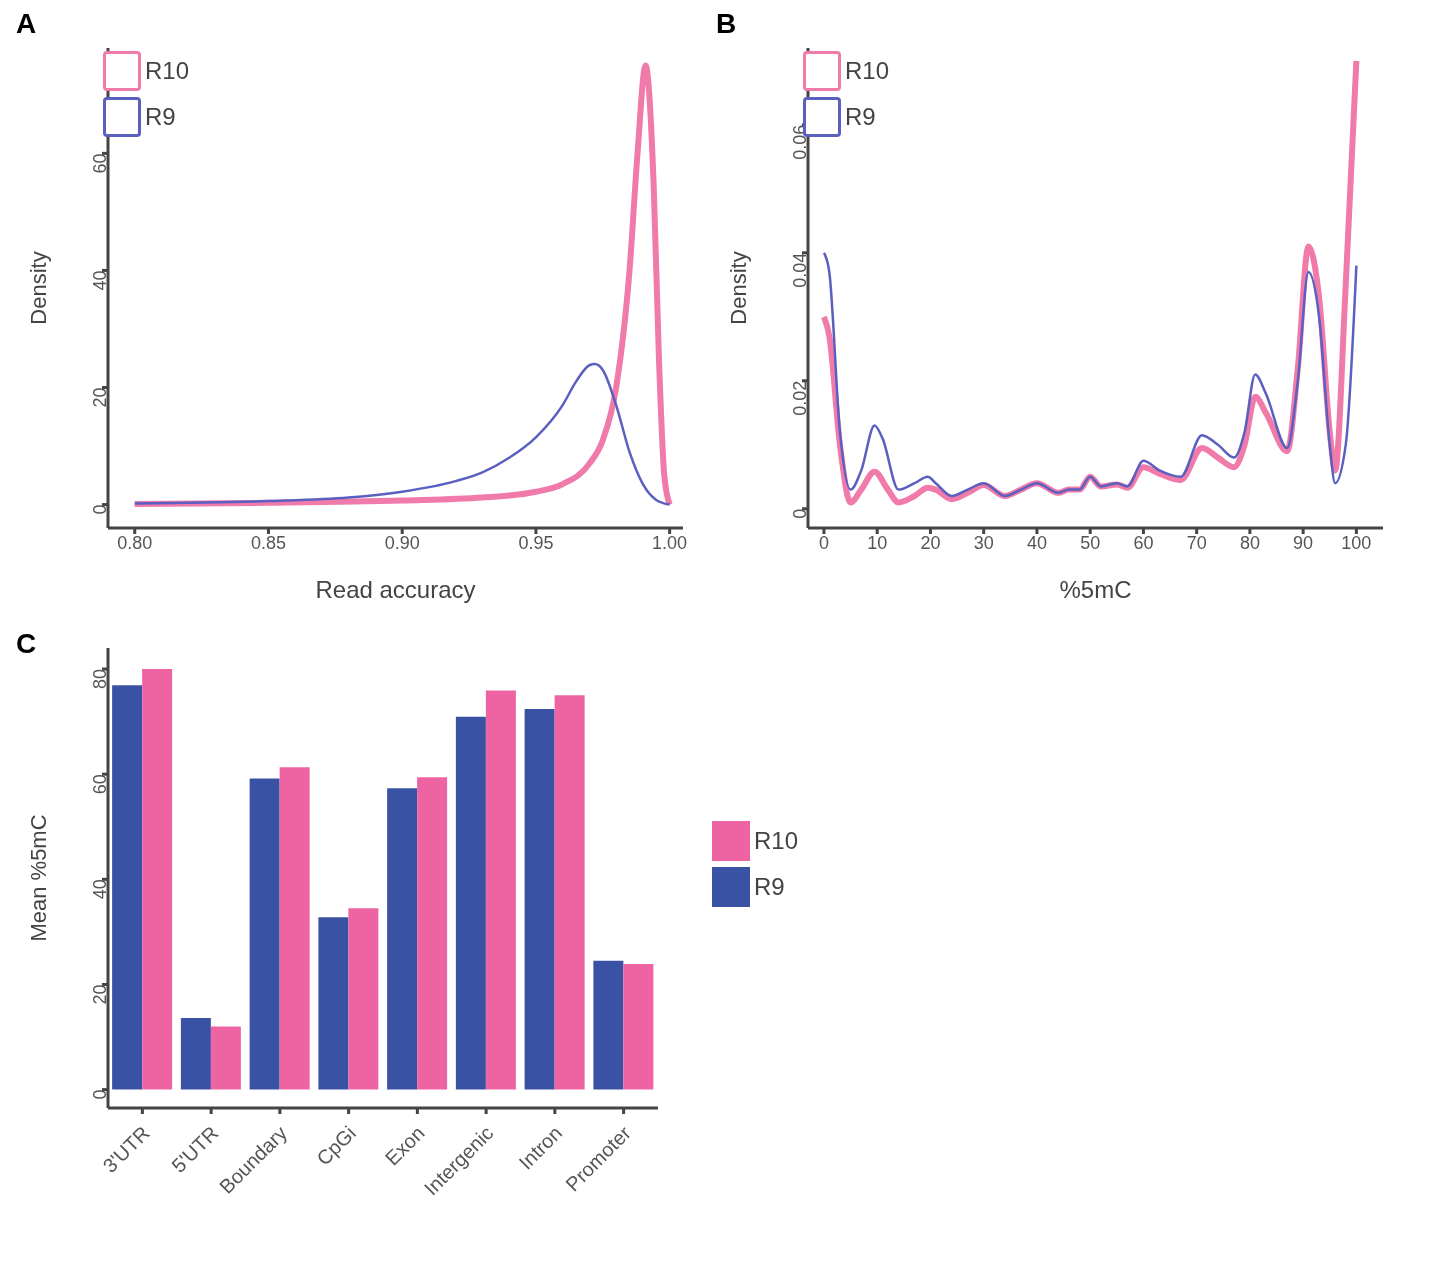 Image resolution: width=1443 pixels, height=1269 pixels. Describe the element at coordinates (1143, 542) in the screenshot. I see `x-tick-label: 60` at that location.